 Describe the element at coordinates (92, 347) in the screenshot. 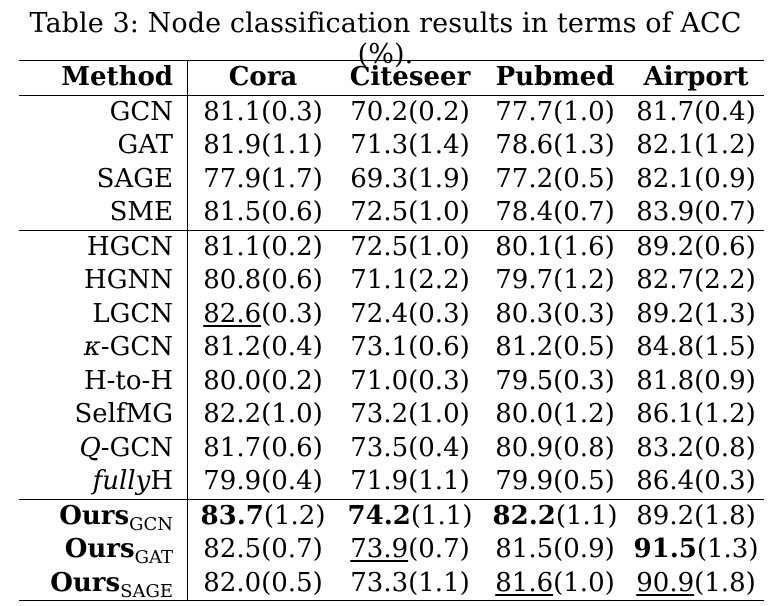

I see `method-symbol: κ` at that location.